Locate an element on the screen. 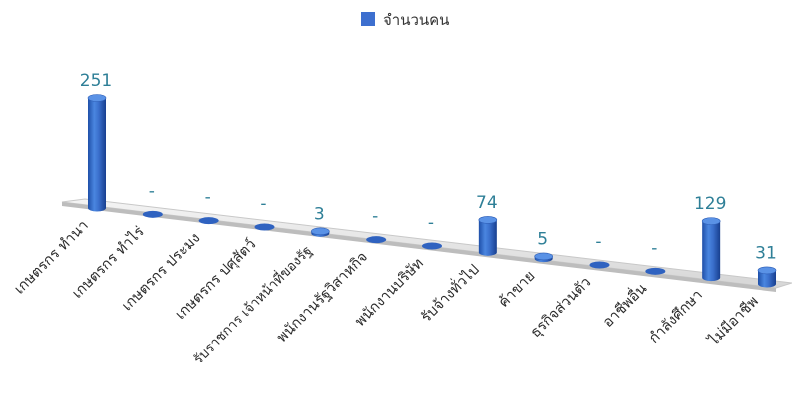  data-label: 5 is located at coordinates (542, 239).